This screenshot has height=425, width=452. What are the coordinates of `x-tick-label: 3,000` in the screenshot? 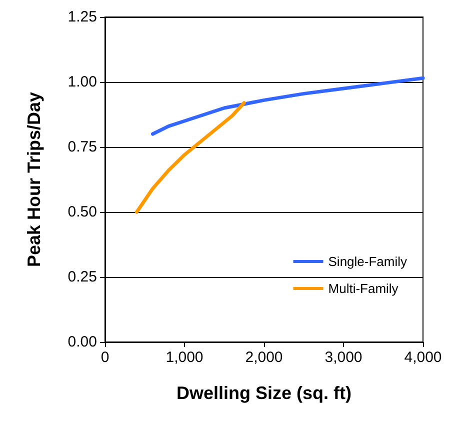 It's located at (343, 357).